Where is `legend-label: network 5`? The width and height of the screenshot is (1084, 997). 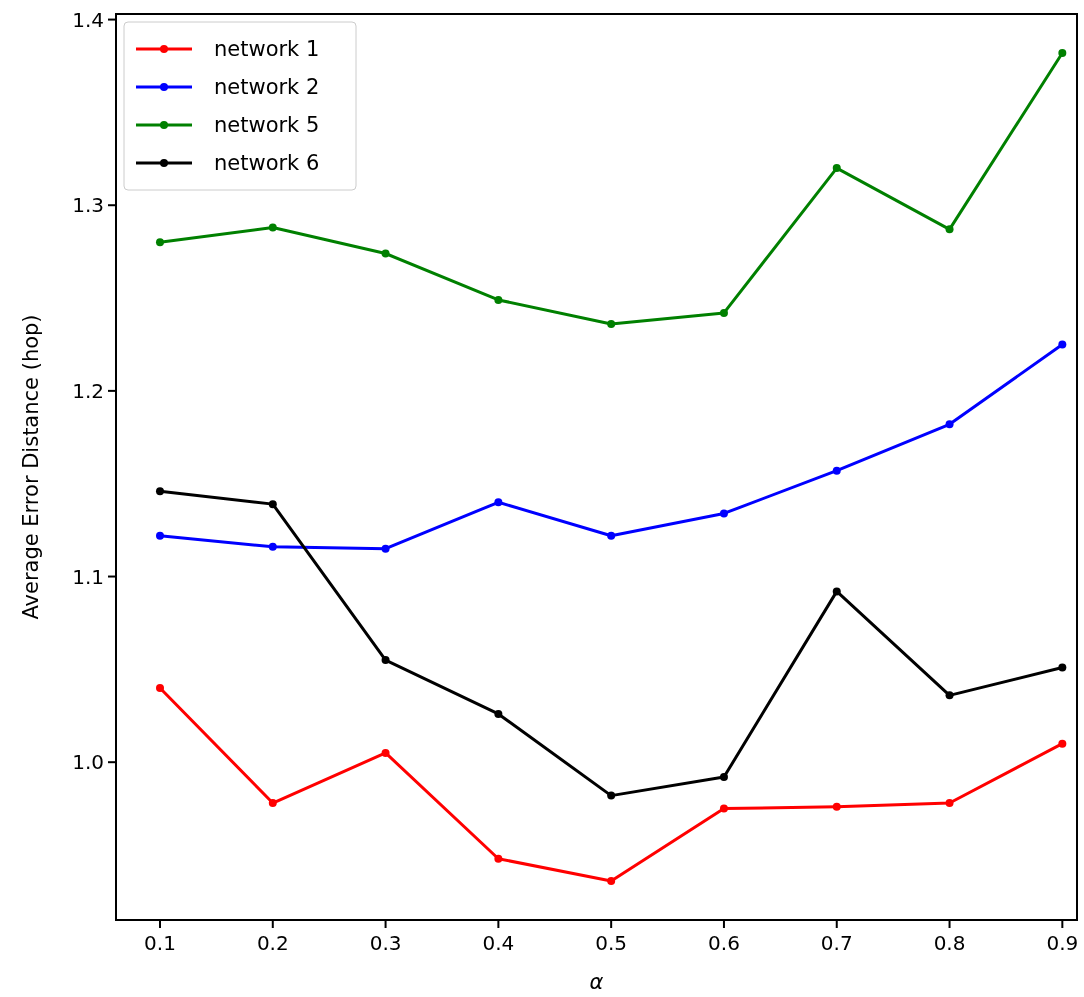
legend-label: network 5 is located at coordinates (267, 125).